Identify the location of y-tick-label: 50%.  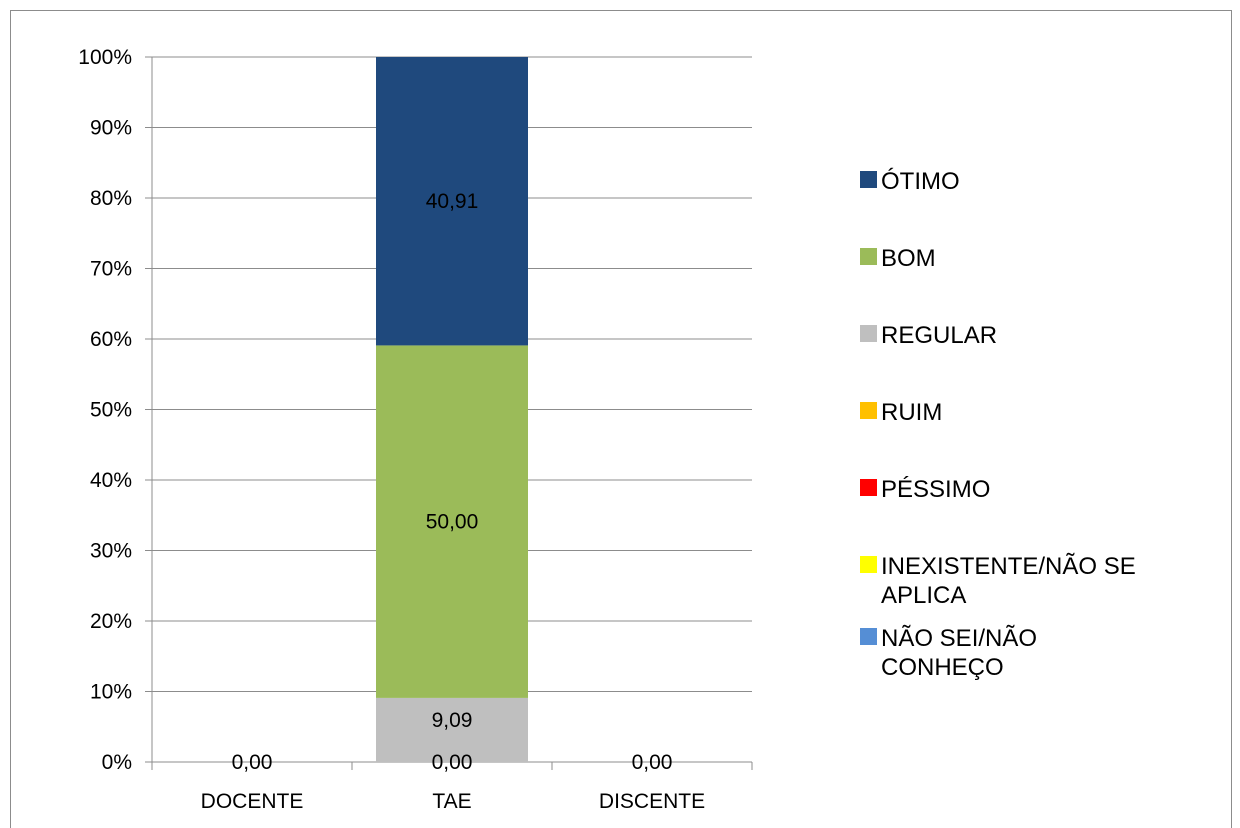
(111, 410).